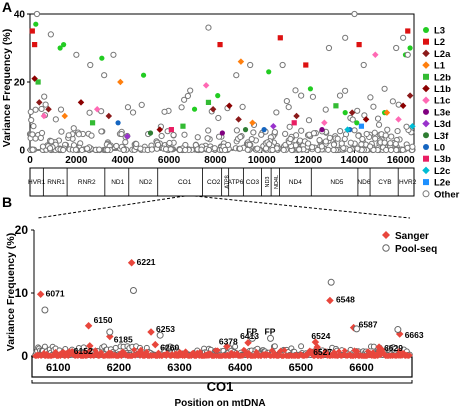 The height and width of the screenshot is (410, 474). Describe the element at coordinates (426, 30) in the screenshot. I see `legend-marker-l3` at that location.